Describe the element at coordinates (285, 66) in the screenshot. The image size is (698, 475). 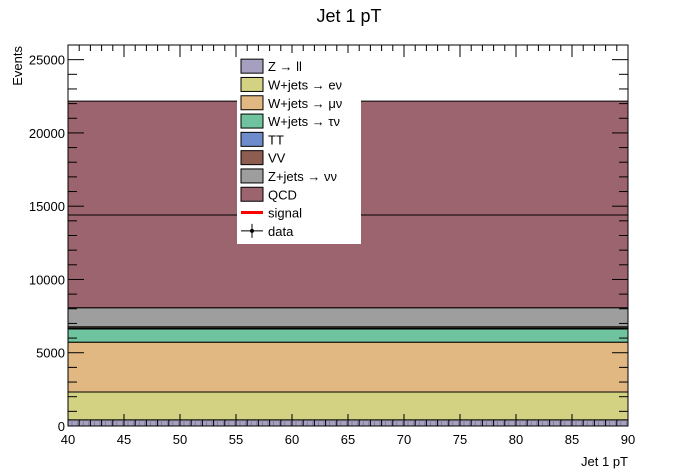
I see `legend-label: Z → ll` at that location.